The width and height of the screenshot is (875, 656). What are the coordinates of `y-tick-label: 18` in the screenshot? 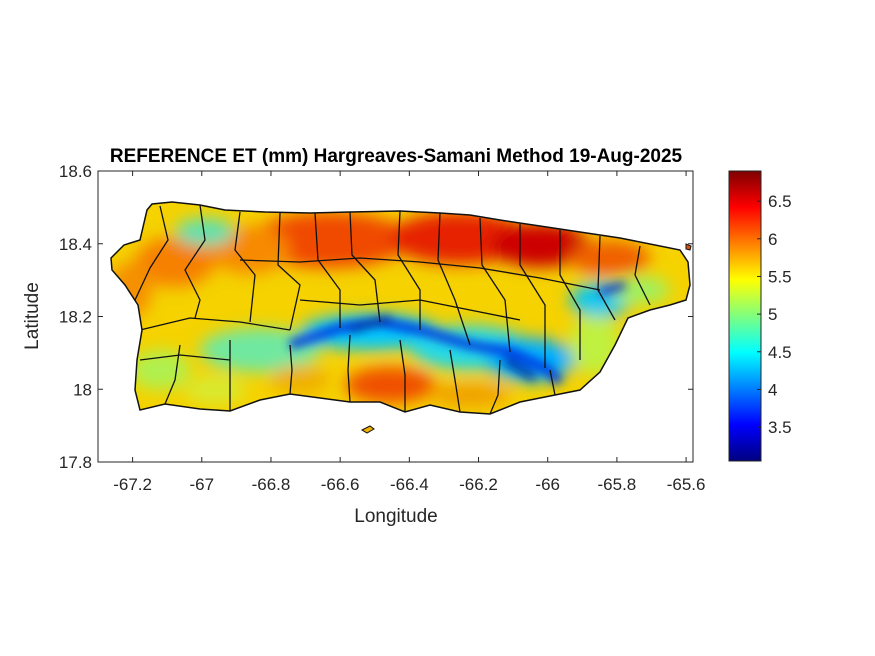 It's located at (82, 389).